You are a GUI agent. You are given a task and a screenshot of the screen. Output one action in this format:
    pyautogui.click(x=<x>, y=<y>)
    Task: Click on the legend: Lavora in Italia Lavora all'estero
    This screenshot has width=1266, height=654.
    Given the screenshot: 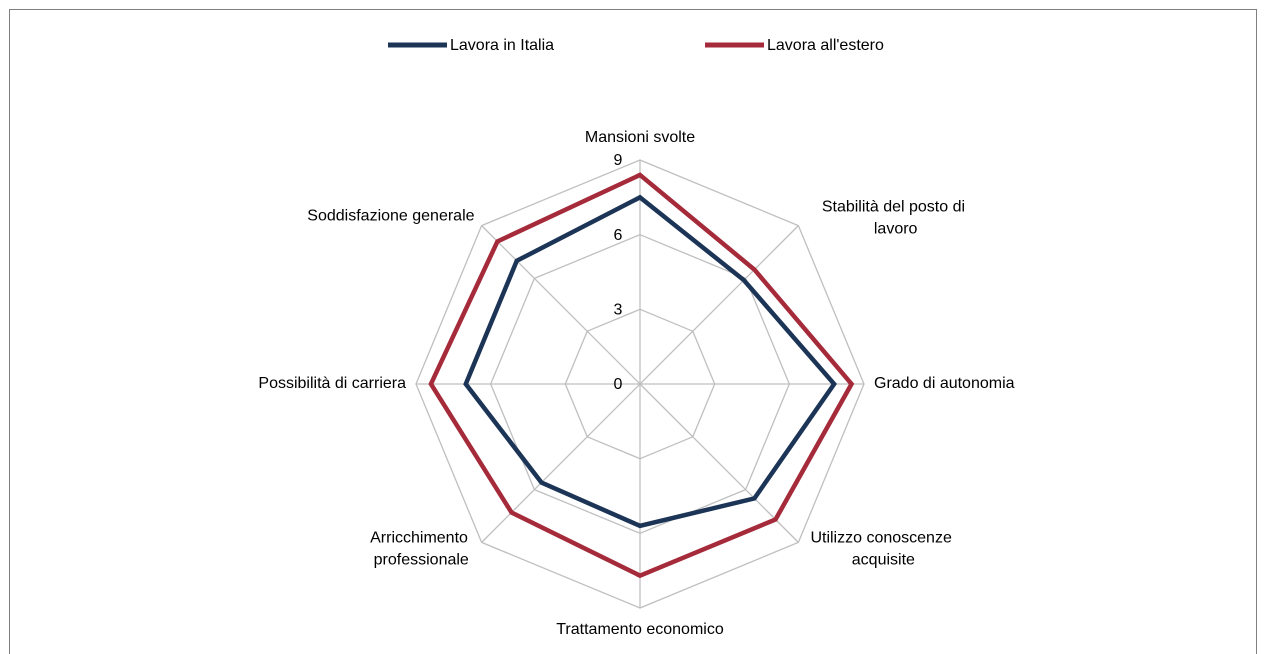 What is the action you would take?
    pyautogui.click(x=636, y=45)
    